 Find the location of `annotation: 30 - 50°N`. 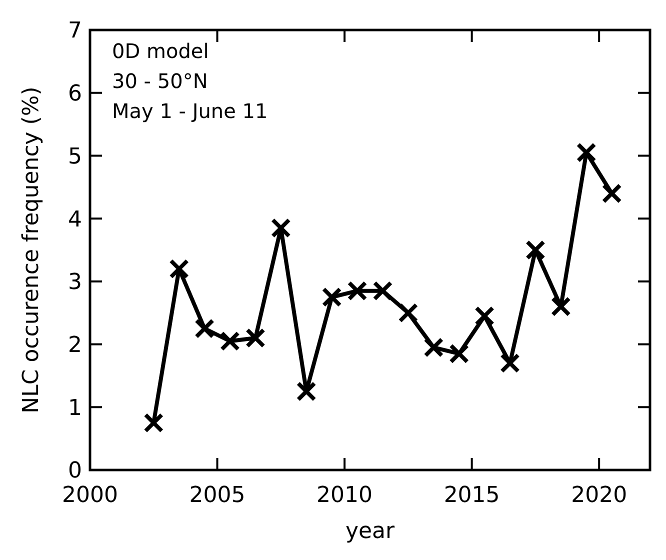

annotation: 30 - 50°N is located at coordinates (160, 81).